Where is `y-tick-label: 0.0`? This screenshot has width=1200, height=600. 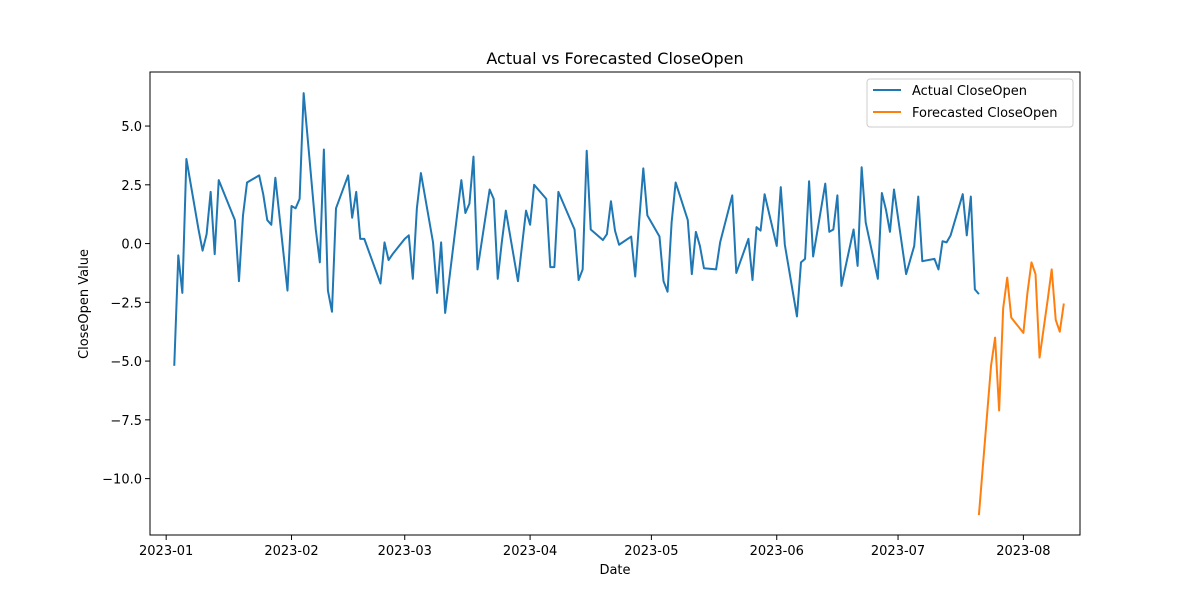
y-tick-label: 0.0 is located at coordinates (131, 245).